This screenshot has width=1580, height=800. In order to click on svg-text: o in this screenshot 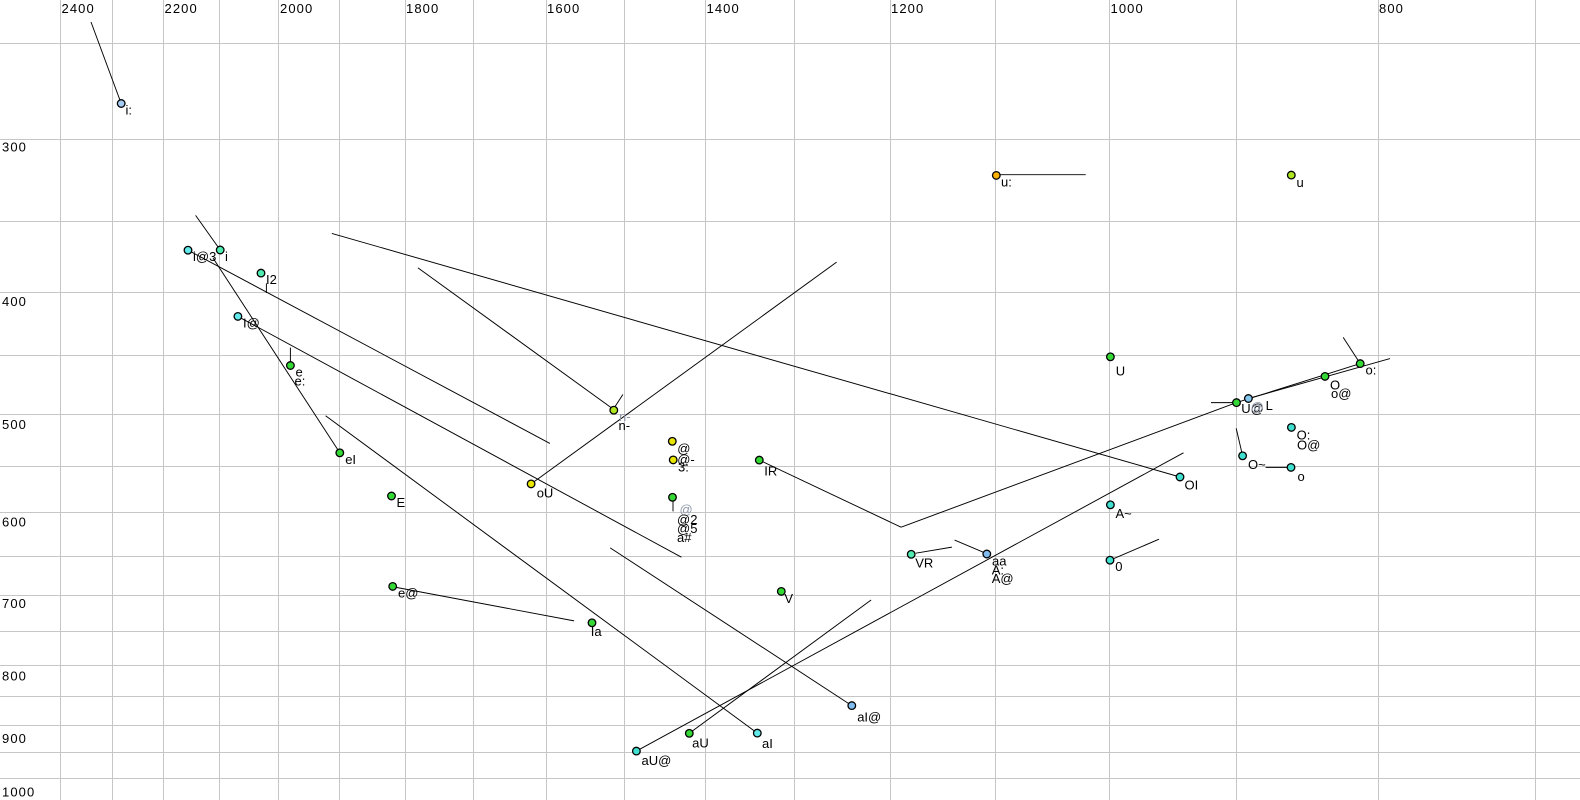, I will do `click(1301, 476)`.